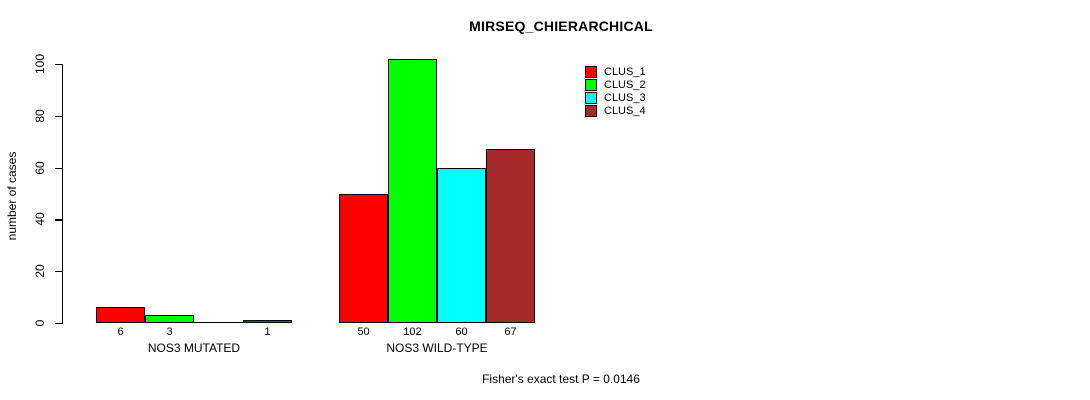 This screenshot has height=400, width=1090. What do you see at coordinates (40, 116) in the screenshot?
I see `y-tick-label: 80` at bounding box center [40, 116].